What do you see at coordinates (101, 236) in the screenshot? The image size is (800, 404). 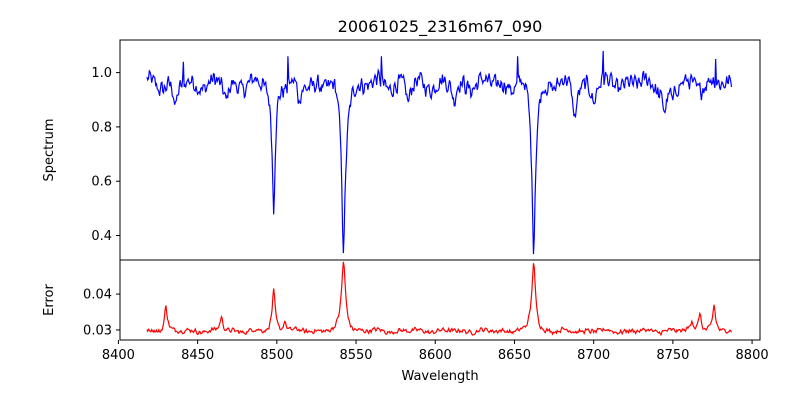 I see `spectrum-y-tick-label: 0.4` at bounding box center [101, 236].